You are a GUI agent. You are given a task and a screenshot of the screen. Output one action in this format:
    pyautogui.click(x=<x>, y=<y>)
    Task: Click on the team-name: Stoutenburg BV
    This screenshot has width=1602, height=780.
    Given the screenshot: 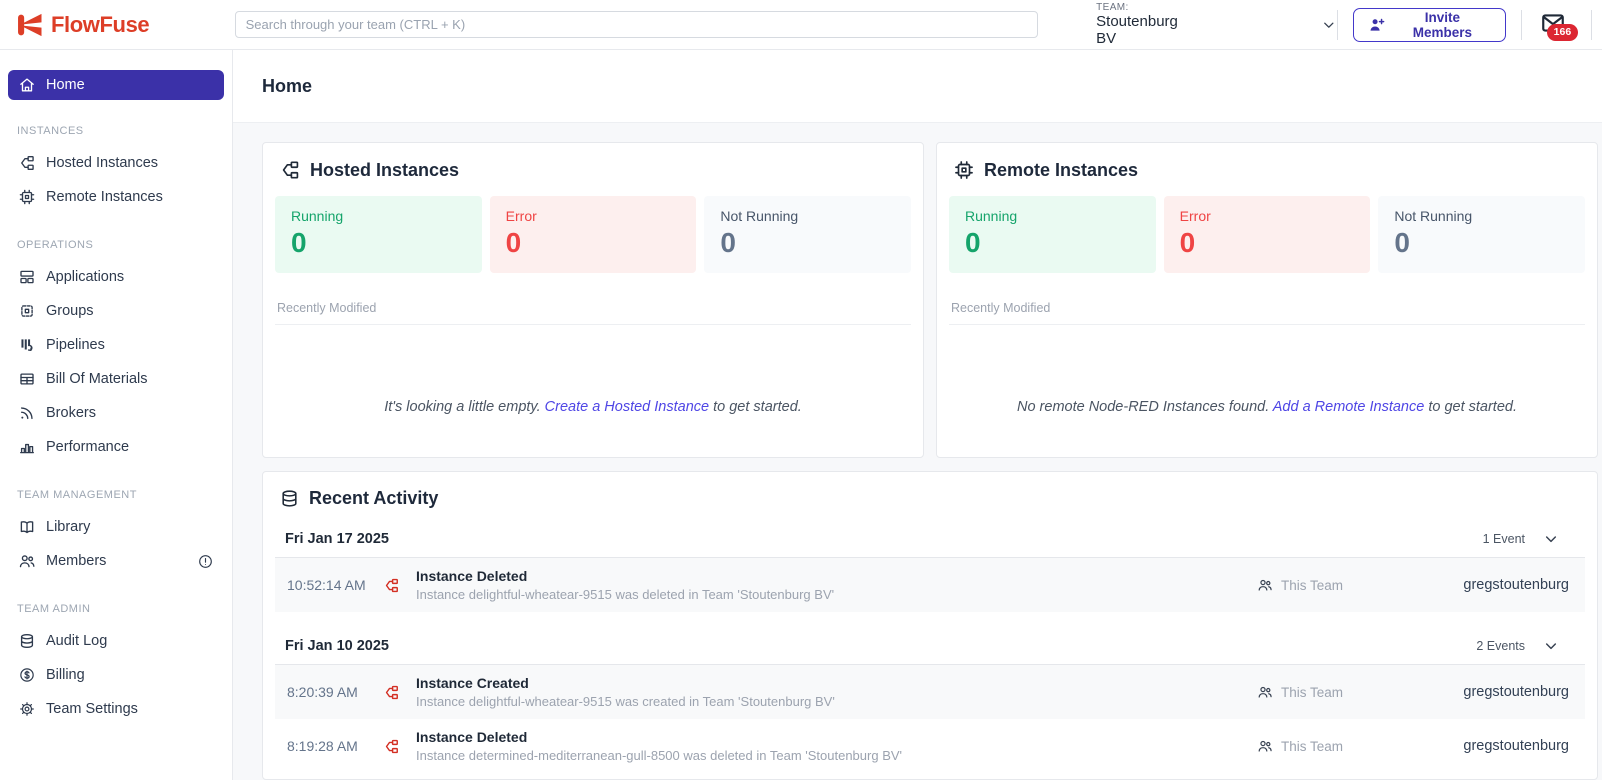 What is the action you would take?
    pyautogui.click(x=1137, y=30)
    